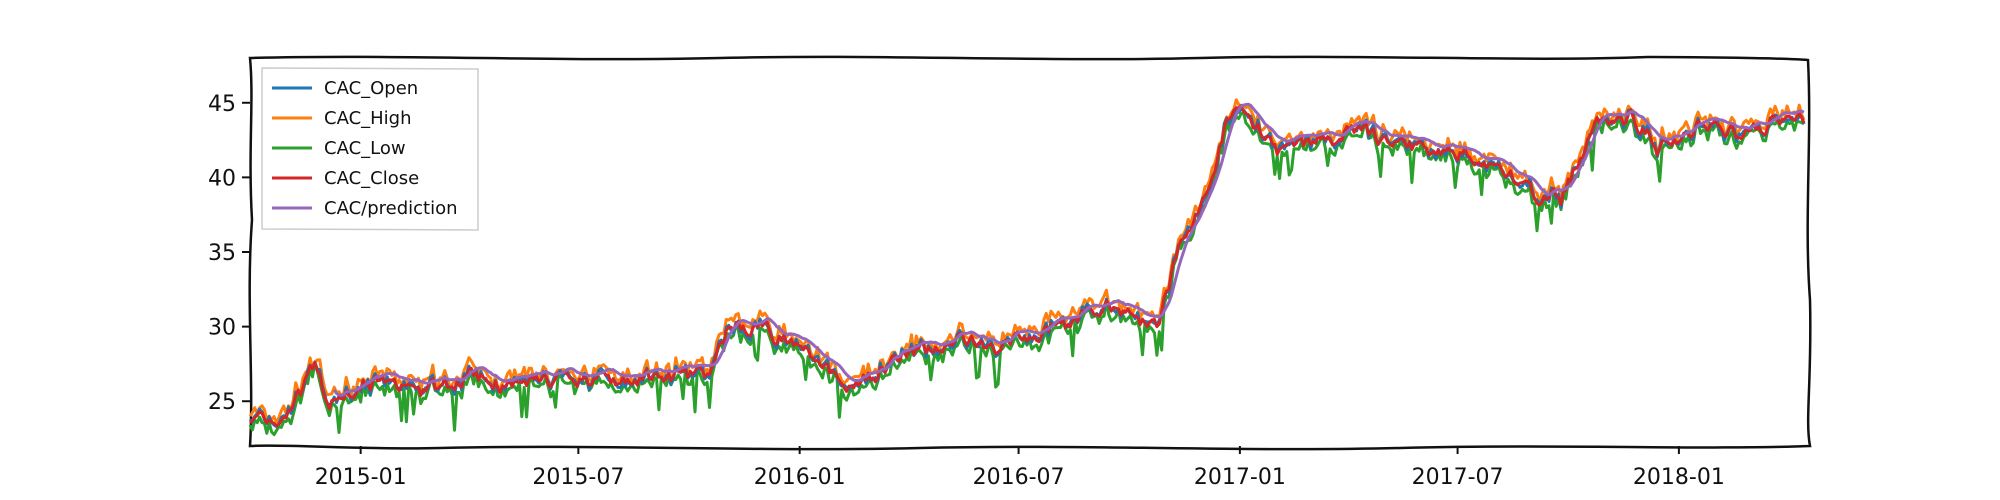  What do you see at coordinates (222, 104) in the screenshot?
I see `y-tick-label: 45` at bounding box center [222, 104].